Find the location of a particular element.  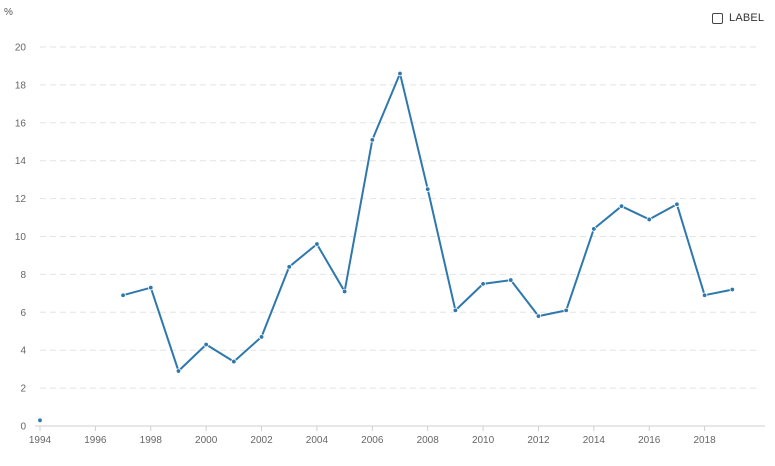

x-tick-label: 1998 is located at coordinates (151, 440).